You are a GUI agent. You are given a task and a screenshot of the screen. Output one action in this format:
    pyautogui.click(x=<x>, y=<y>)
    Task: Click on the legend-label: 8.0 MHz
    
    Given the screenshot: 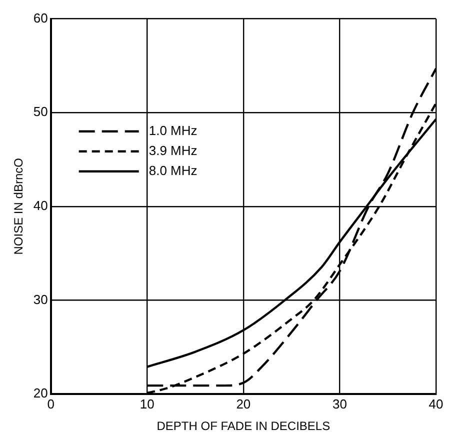 What is the action you would take?
    pyautogui.click(x=173, y=170)
    